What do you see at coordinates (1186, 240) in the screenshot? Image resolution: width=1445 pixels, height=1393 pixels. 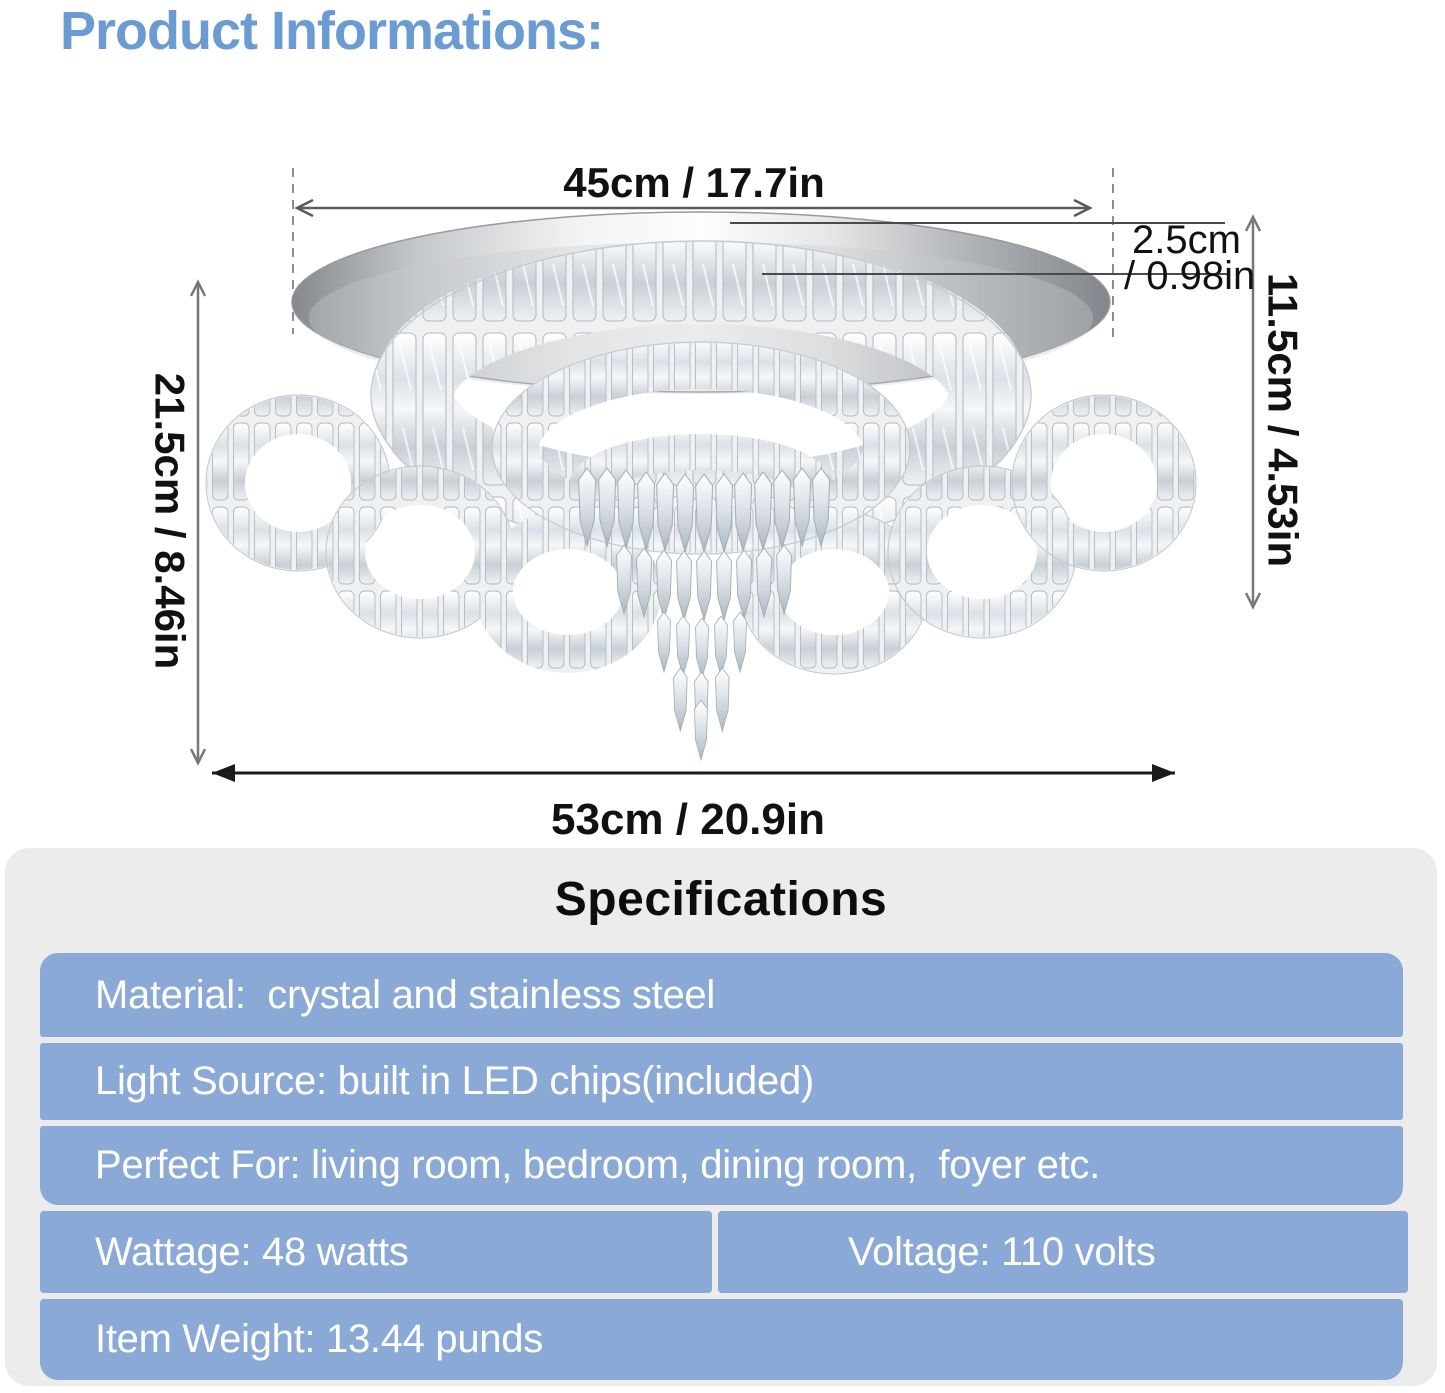 I see `label-rim-line1: 2.5cm` at bounding box center [1186, 240].